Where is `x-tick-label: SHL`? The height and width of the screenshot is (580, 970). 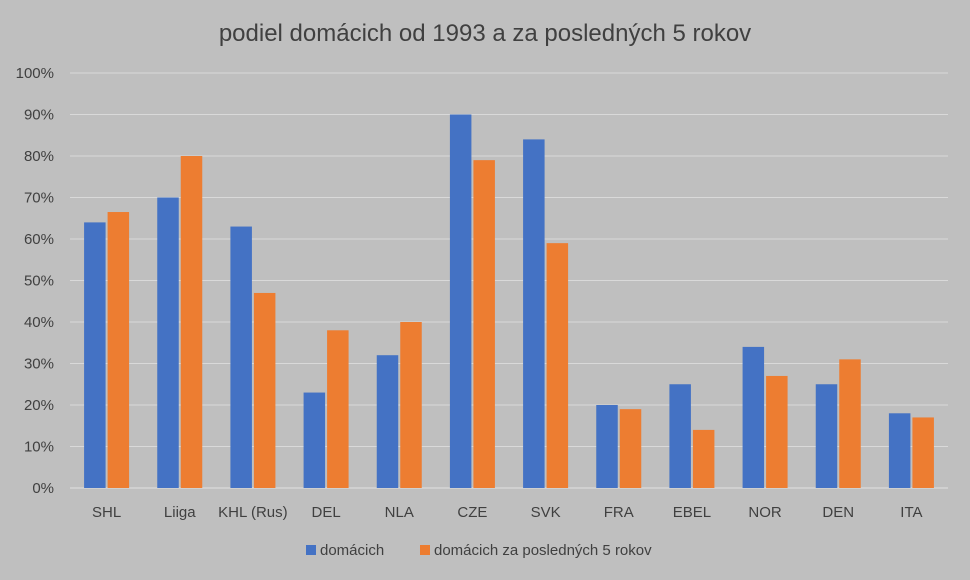
x-tick-label: SHL is located at coordinates (106, 512).